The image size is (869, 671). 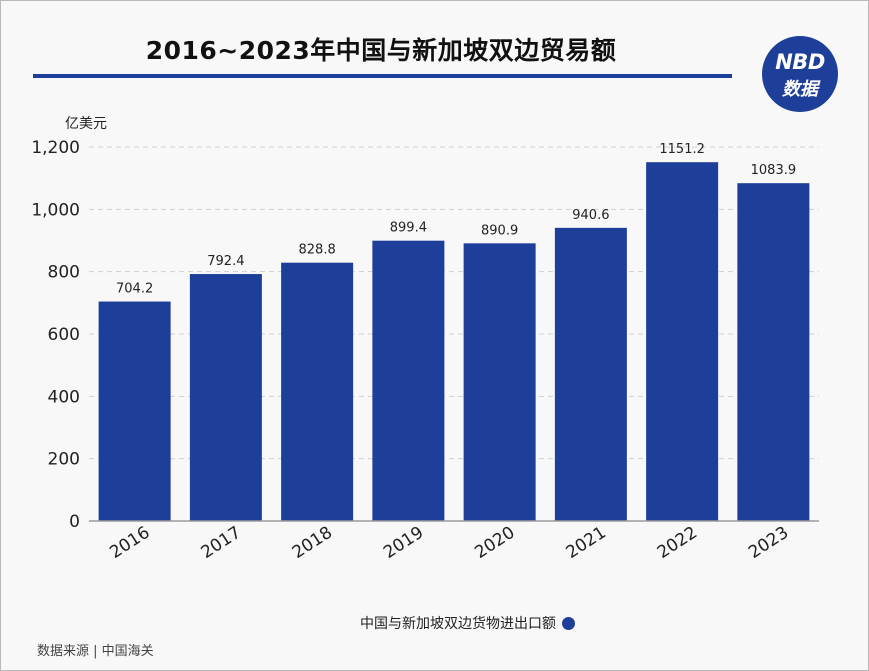 I want to click on x-tick-label: 2022, so click(x=677, y=543).